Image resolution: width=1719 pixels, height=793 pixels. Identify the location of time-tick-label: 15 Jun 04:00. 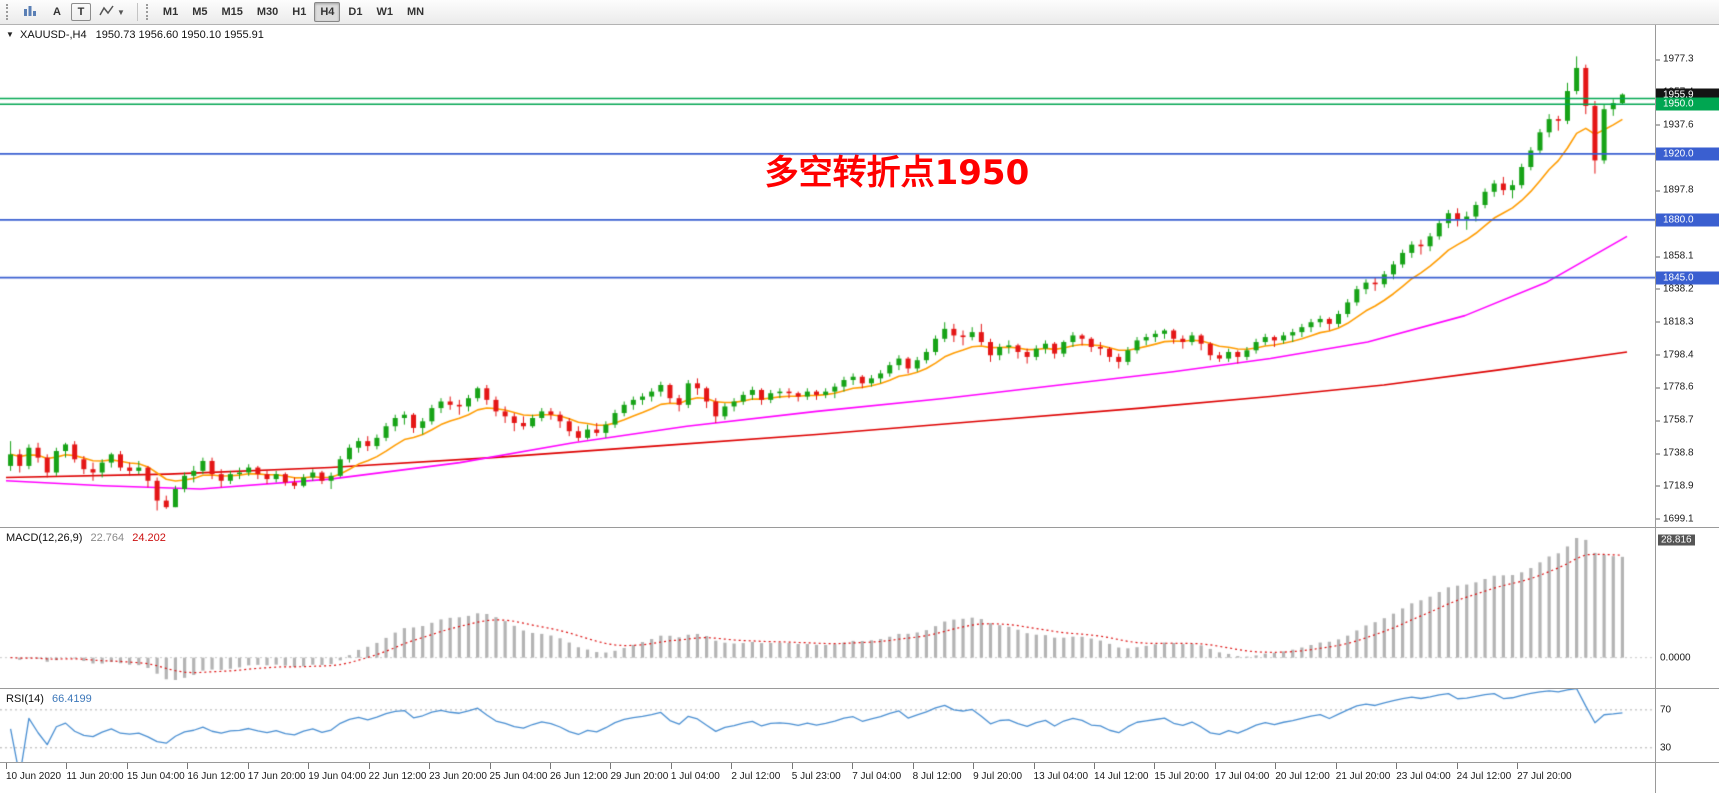
(155, 772).